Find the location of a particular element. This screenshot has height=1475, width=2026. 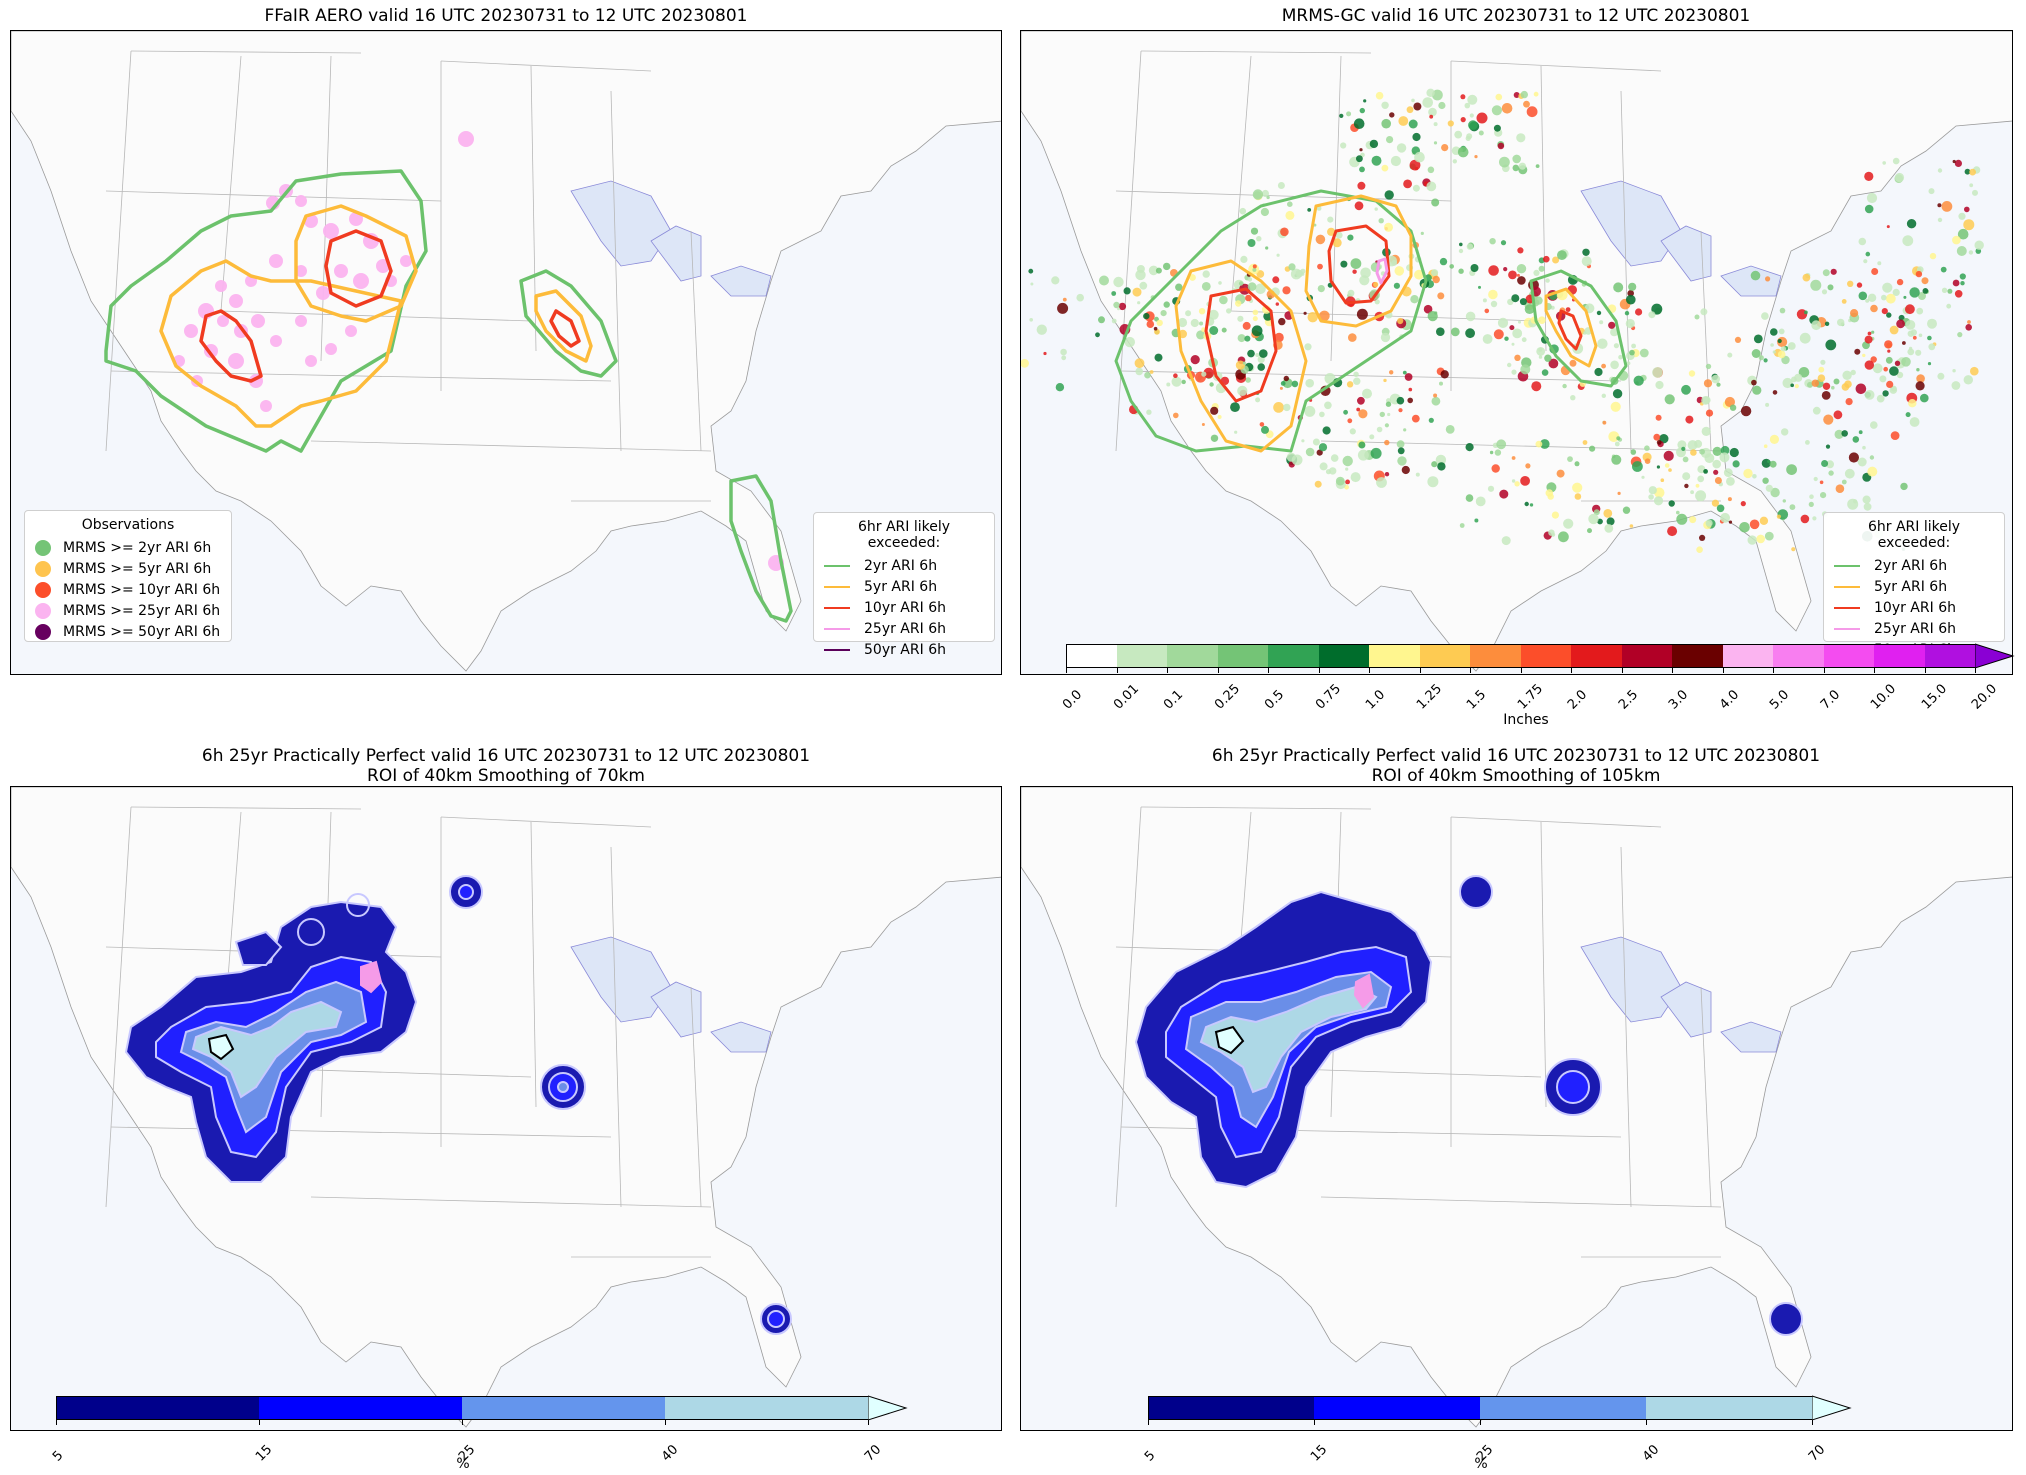

colorbar-tick-label: 2.5 is located at coordinates (1628, 700).